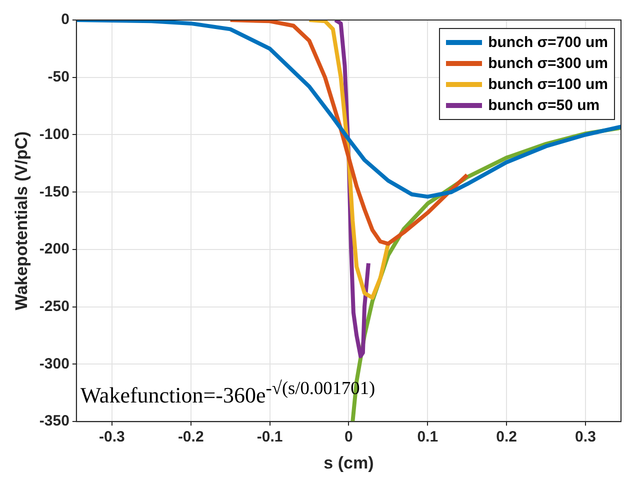 The image size is (633, 486). What do you see at coordinates (54, 306) in the screenshot?
I see `y-tick-label: -250` at bounding box center [54, 306].